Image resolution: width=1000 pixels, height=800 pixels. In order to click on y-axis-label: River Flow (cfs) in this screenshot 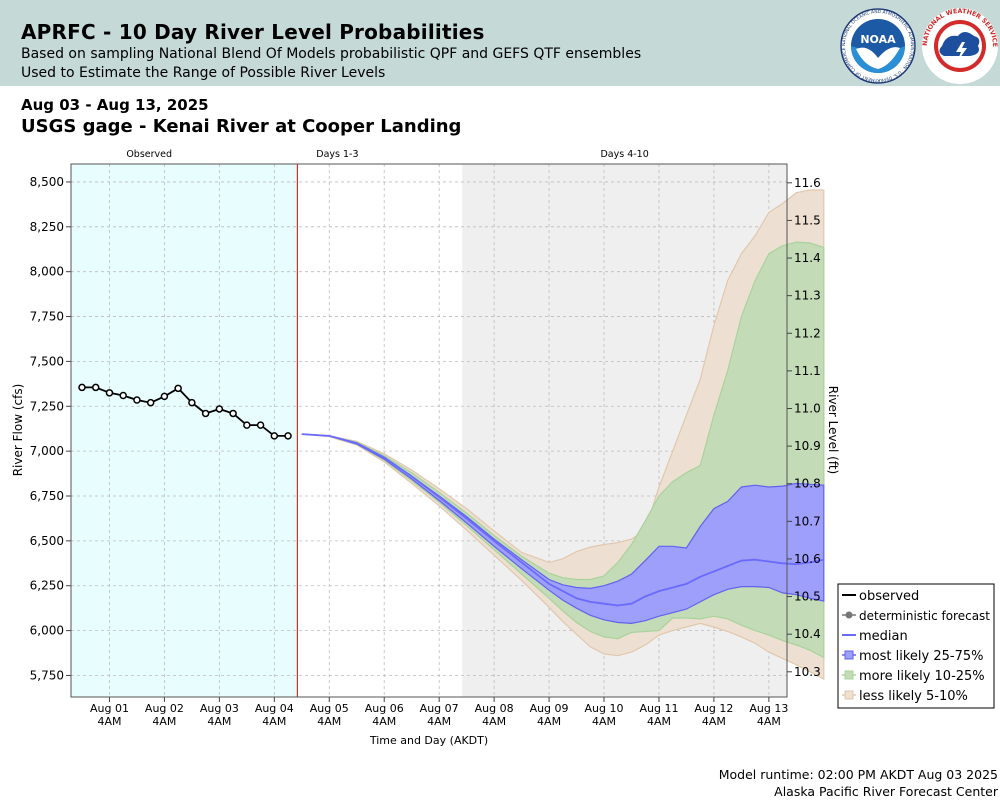, I will do `click(18, 430)`.